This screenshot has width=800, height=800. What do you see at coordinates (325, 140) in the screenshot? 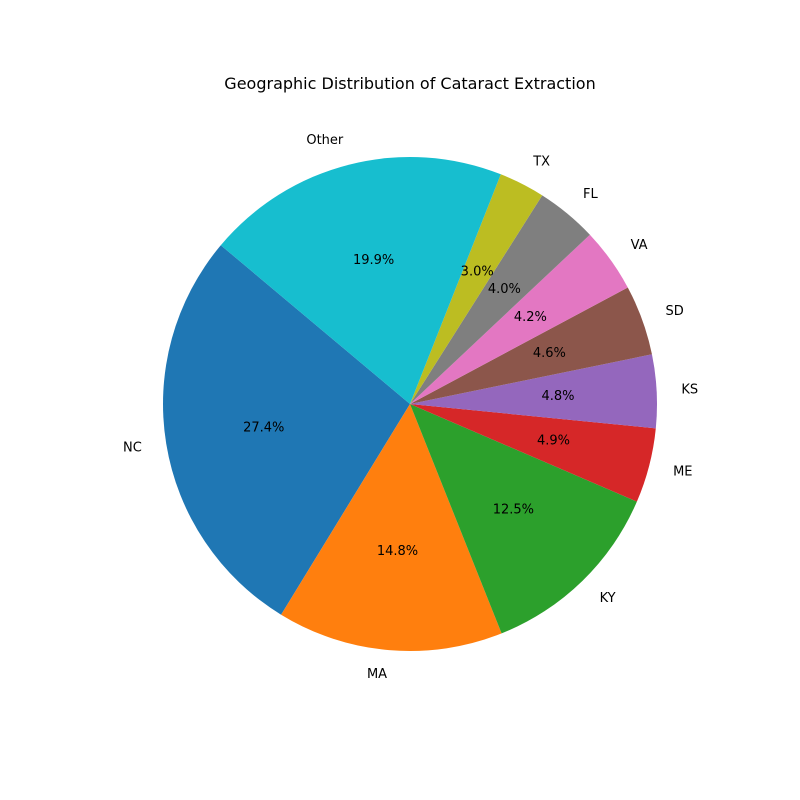
I see `slice-label-other: Other` at bounding box center [325, 140].